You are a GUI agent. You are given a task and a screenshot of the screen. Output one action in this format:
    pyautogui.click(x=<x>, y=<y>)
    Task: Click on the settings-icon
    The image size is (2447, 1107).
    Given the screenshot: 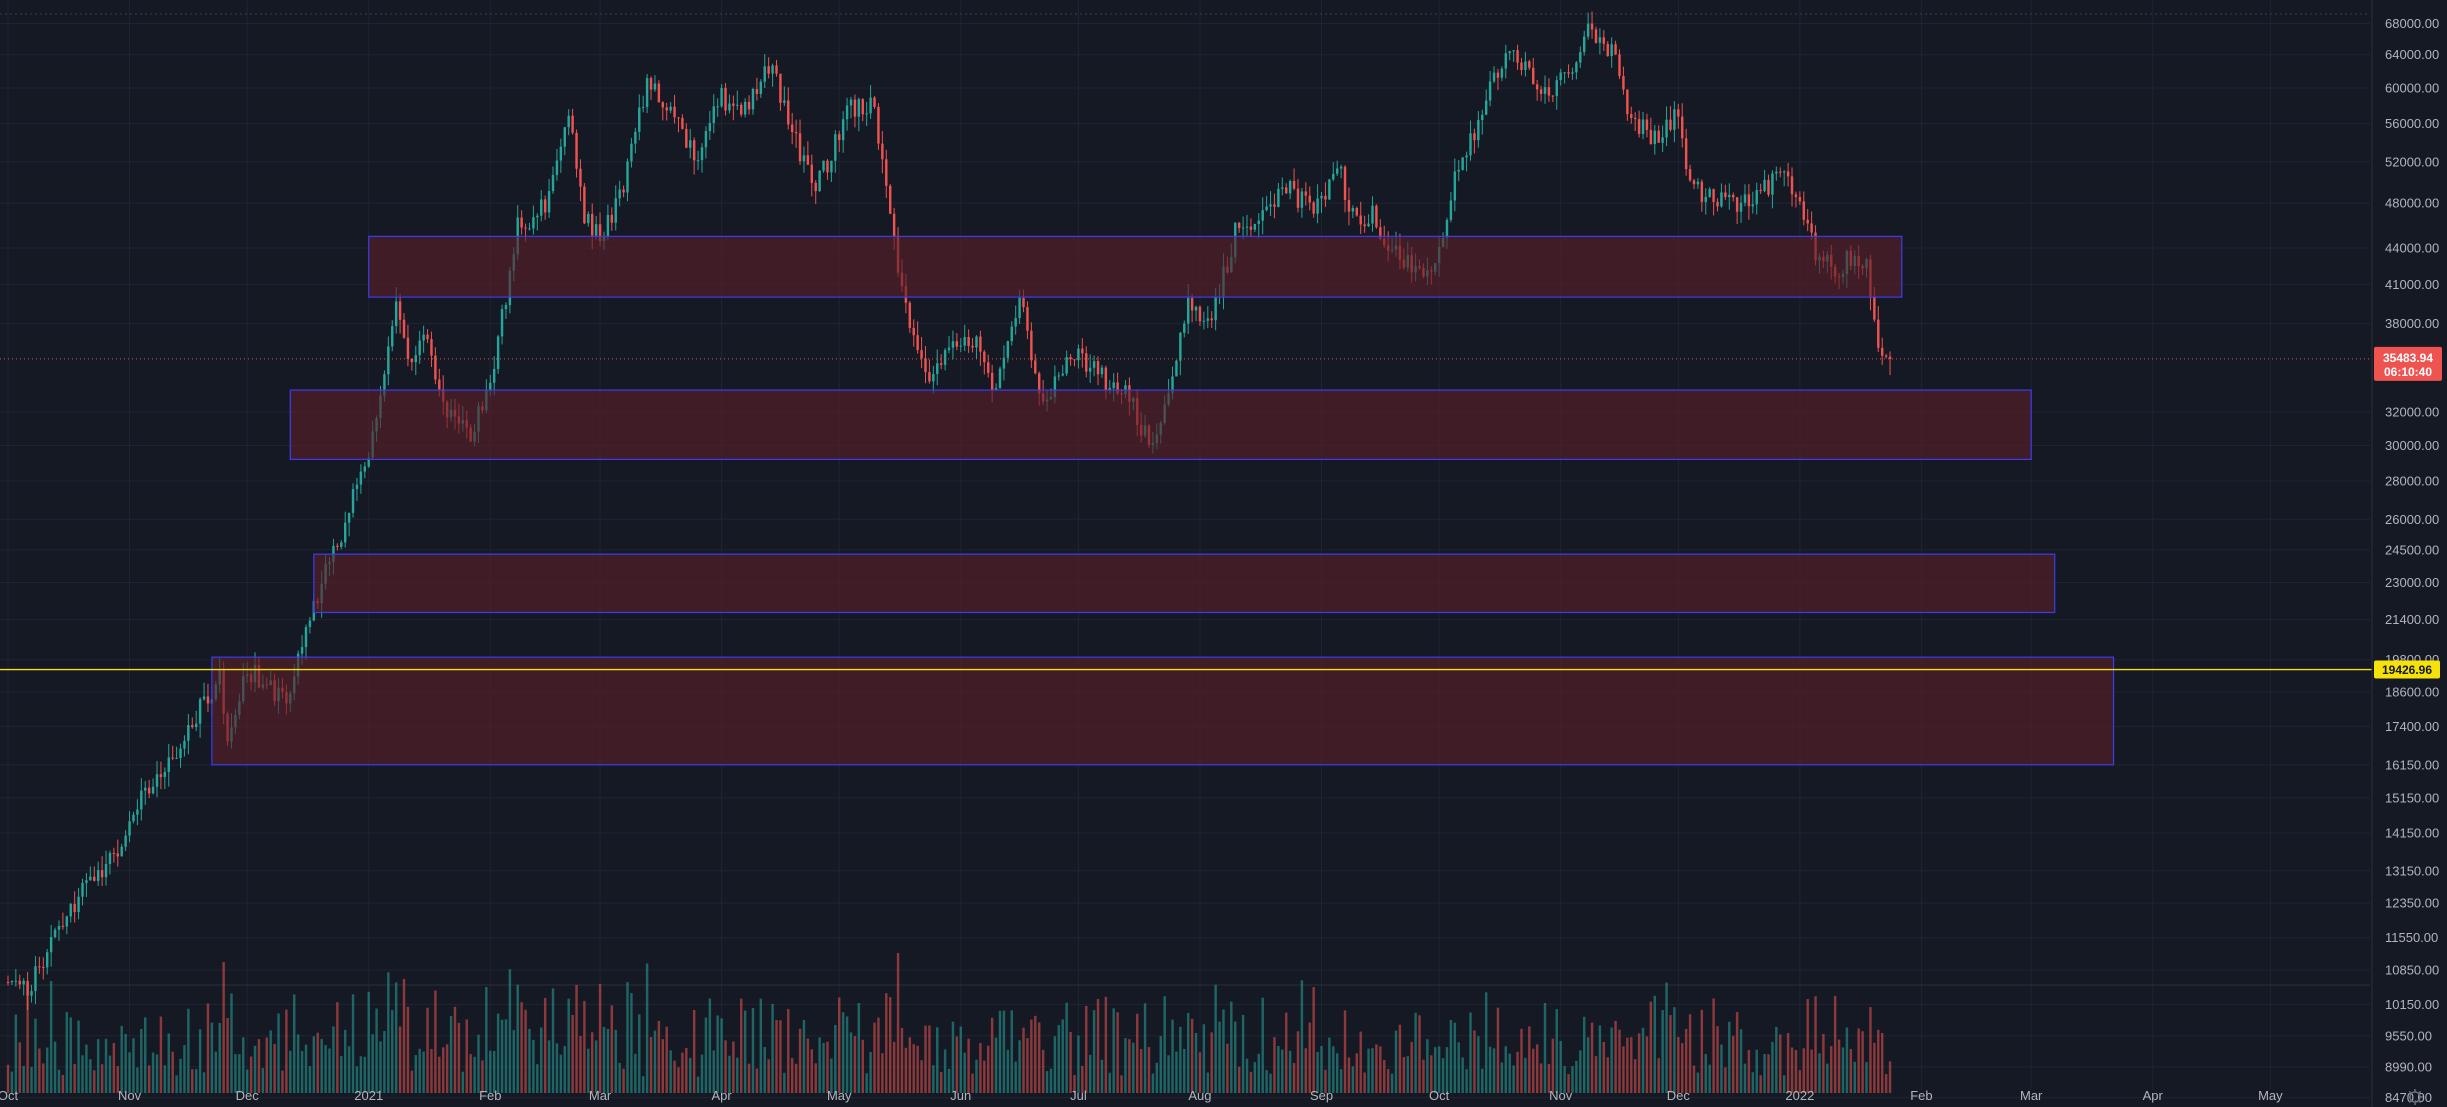 What is the action you would take?
    pyautogui.click(x=2415, y=1097)
    